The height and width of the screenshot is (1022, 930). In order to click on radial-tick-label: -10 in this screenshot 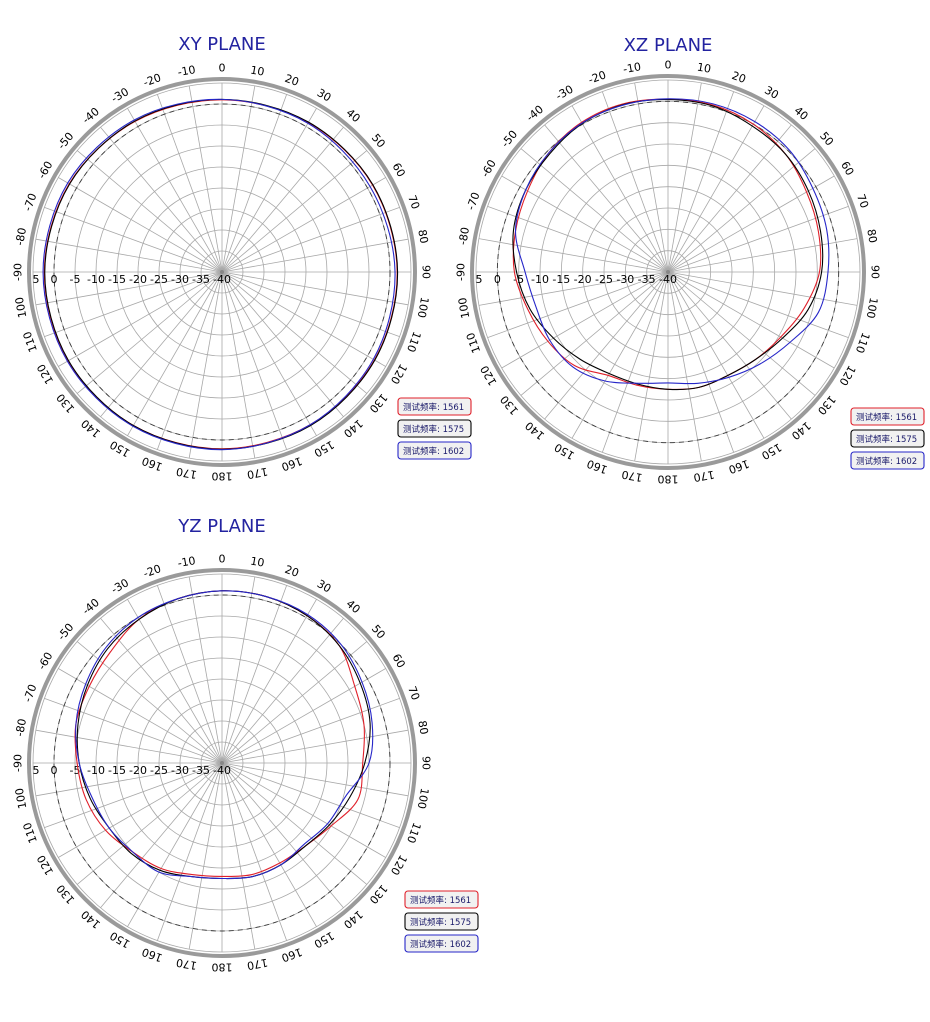, I will do `click(96, 770)`.